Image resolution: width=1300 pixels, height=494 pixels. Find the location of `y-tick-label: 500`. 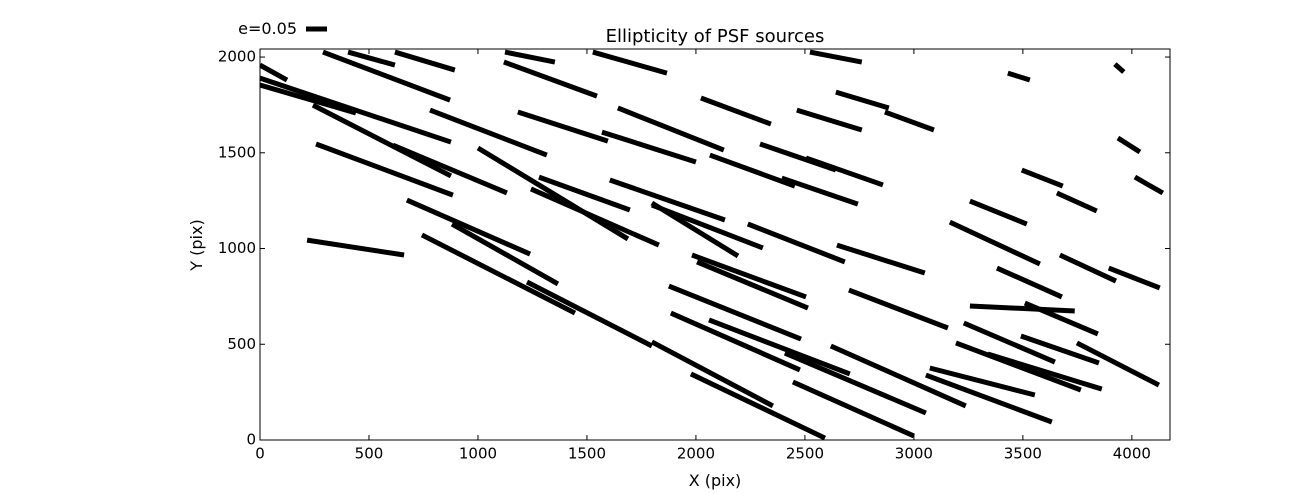

y-tick-label: 500 is located at coordinates (241, 344).